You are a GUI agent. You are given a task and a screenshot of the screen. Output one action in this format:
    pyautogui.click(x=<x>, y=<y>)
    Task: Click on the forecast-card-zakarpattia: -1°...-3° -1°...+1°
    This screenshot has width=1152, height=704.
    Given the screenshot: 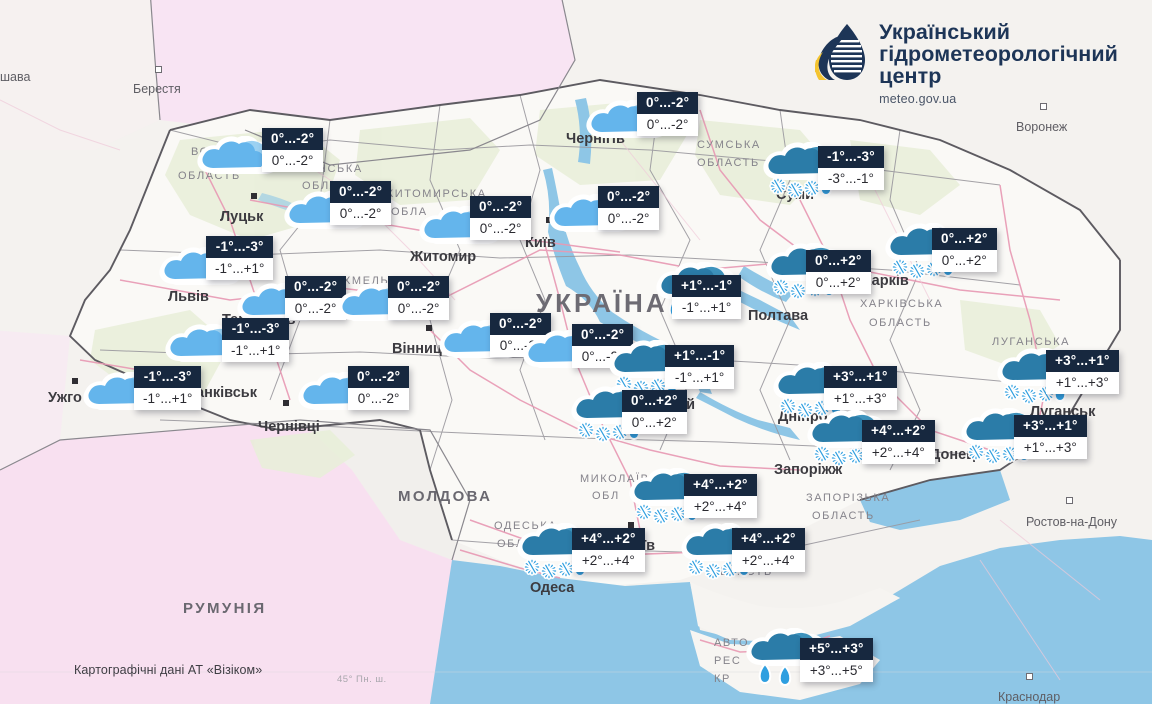 What is the action you would take?
    pyautogui.click(x=168, y=388)
    